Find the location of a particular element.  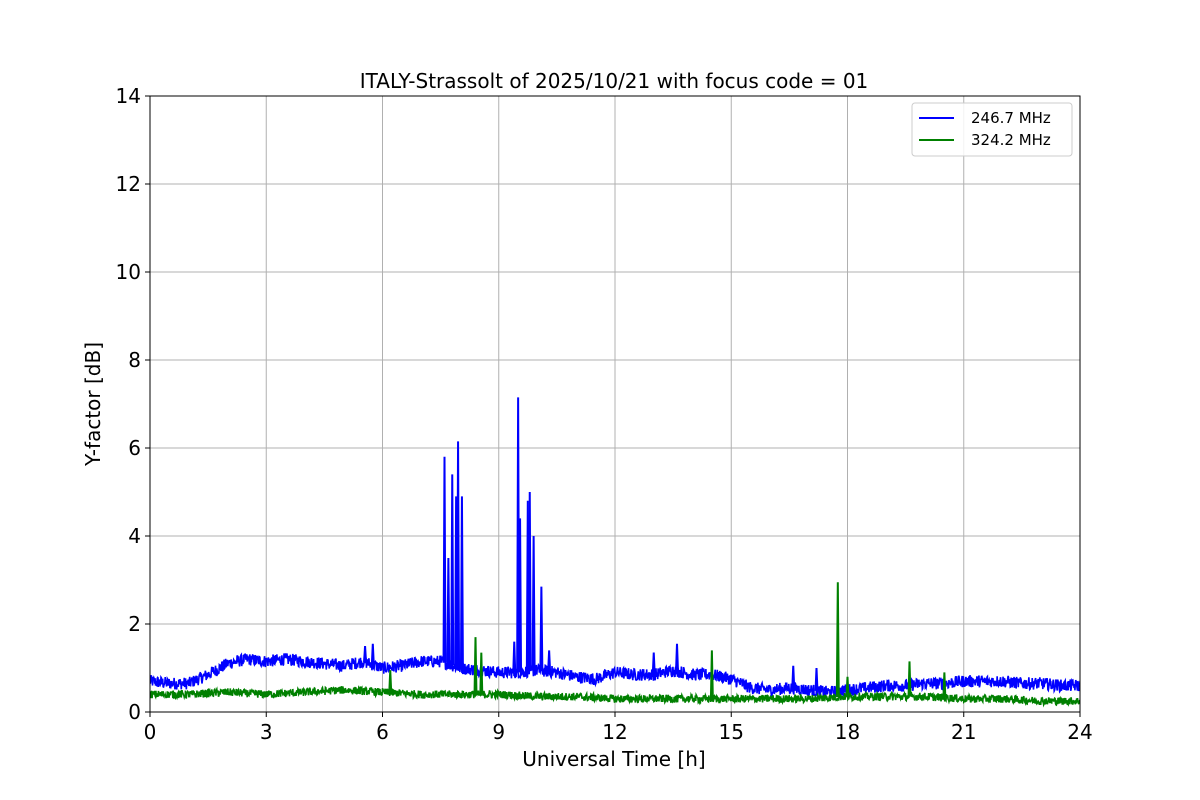

y-tick-label: 12 is located at coordinates (128, 184).